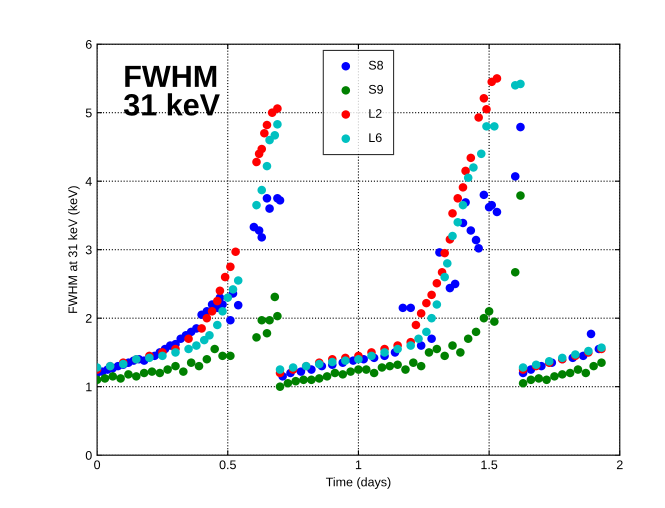 The height and width of the screenshot is (508, 665). What do you see at coordinates (172, 91) in the screenshot?
I see `annotation: FWHM 31 keV` at bounding box center [172, 91].